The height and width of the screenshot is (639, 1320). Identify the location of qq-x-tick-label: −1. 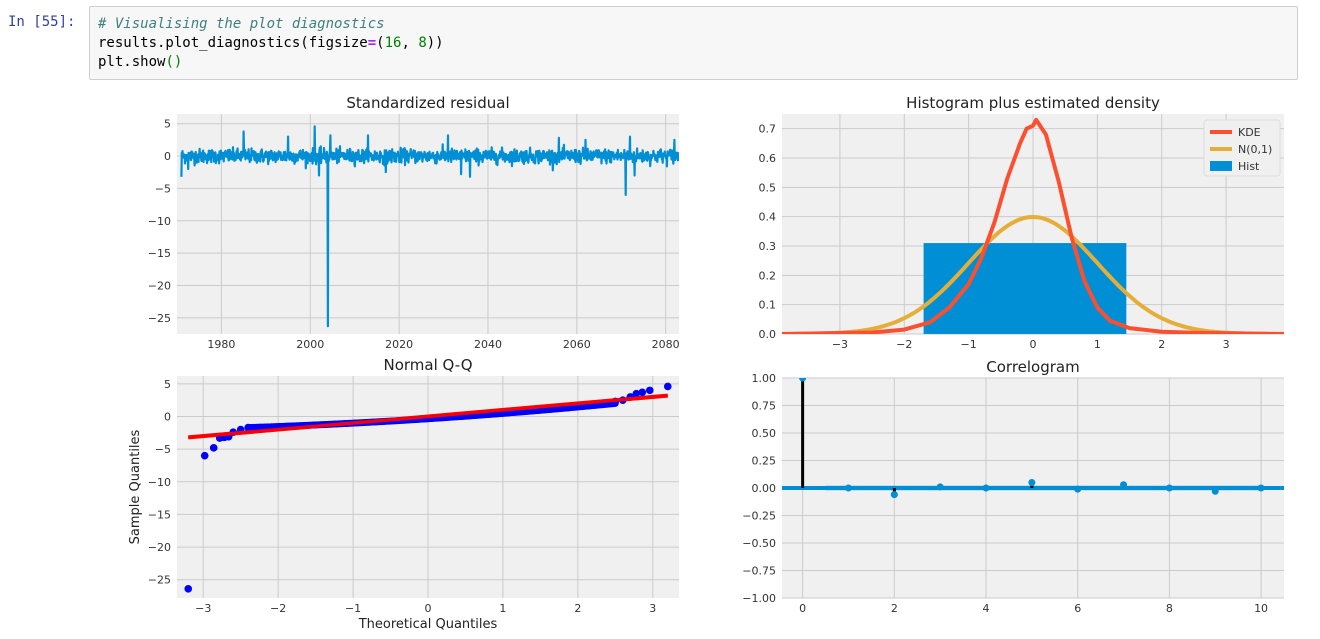
(353, 608).